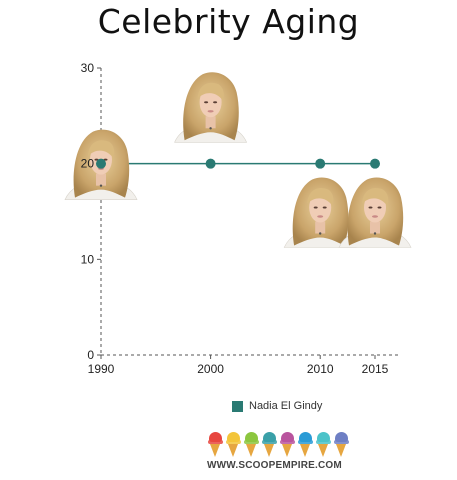 This screenshot has width=457, height=480. I want to click on legend: Nadia El Gindy, so click(277, 406).